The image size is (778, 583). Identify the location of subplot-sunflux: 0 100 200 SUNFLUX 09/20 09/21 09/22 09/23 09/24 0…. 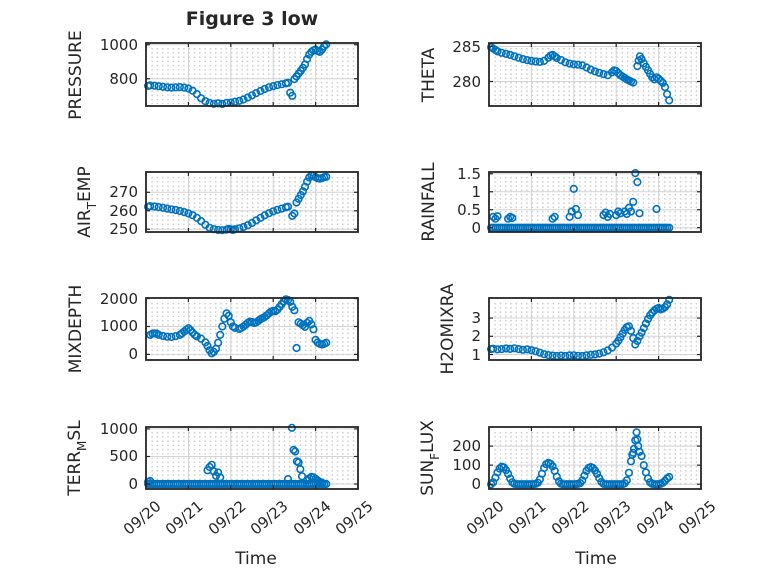
(568, 479).